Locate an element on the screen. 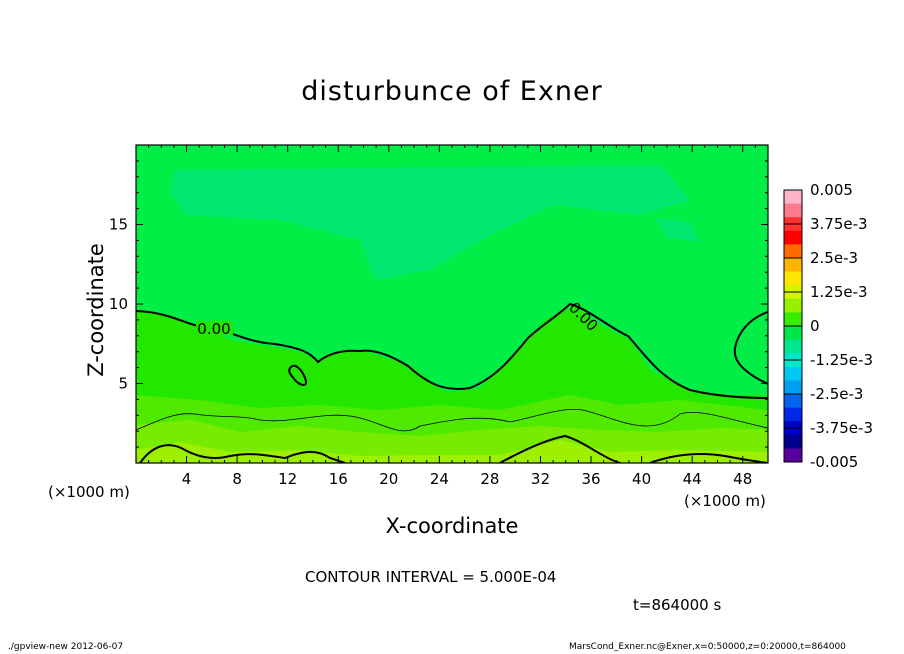 The height and width of the screenshot is (654, 904). chart-title: disturbunce of Exner is located at coordinates (452, 91).